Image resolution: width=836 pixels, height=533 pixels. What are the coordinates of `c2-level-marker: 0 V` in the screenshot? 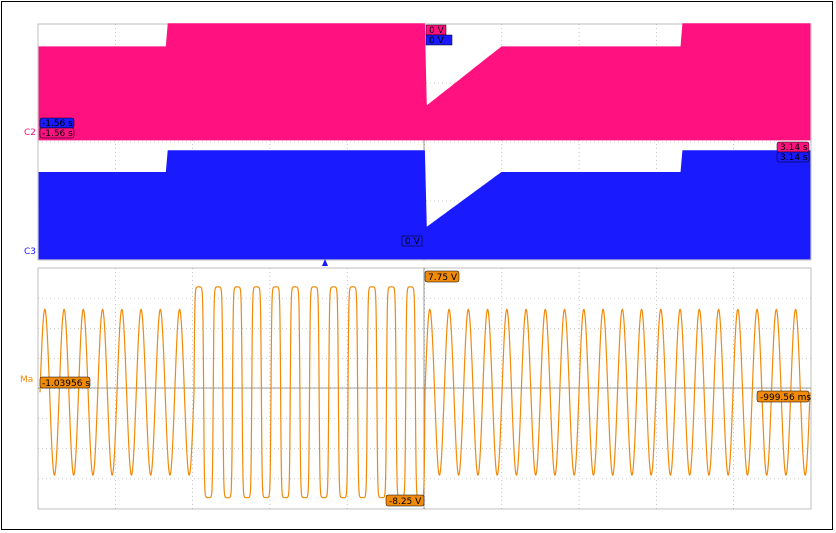 It's located at (436, 30).